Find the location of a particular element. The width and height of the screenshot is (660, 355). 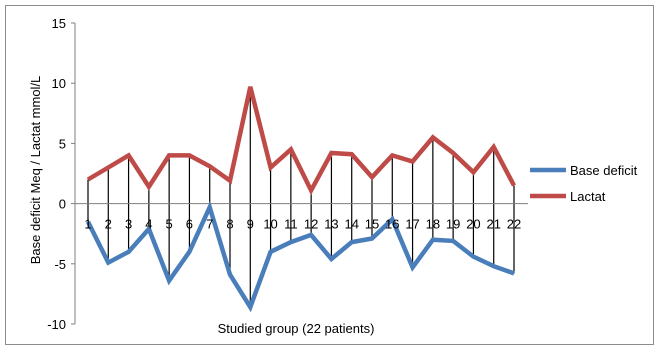

y-tick-label: 5 is located at coordinates (62, 143).